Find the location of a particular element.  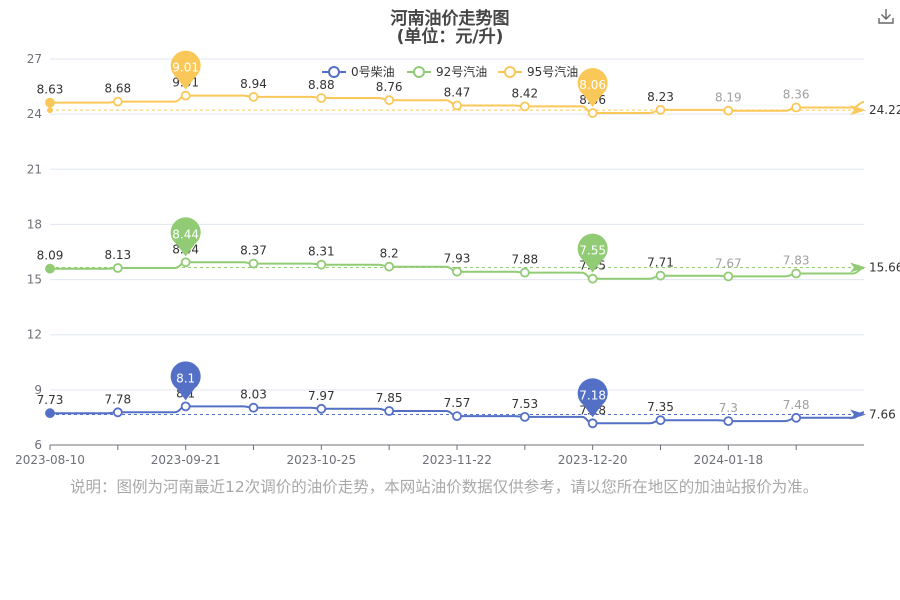

data-label: 8.37 is located at coordinates (253, 251).